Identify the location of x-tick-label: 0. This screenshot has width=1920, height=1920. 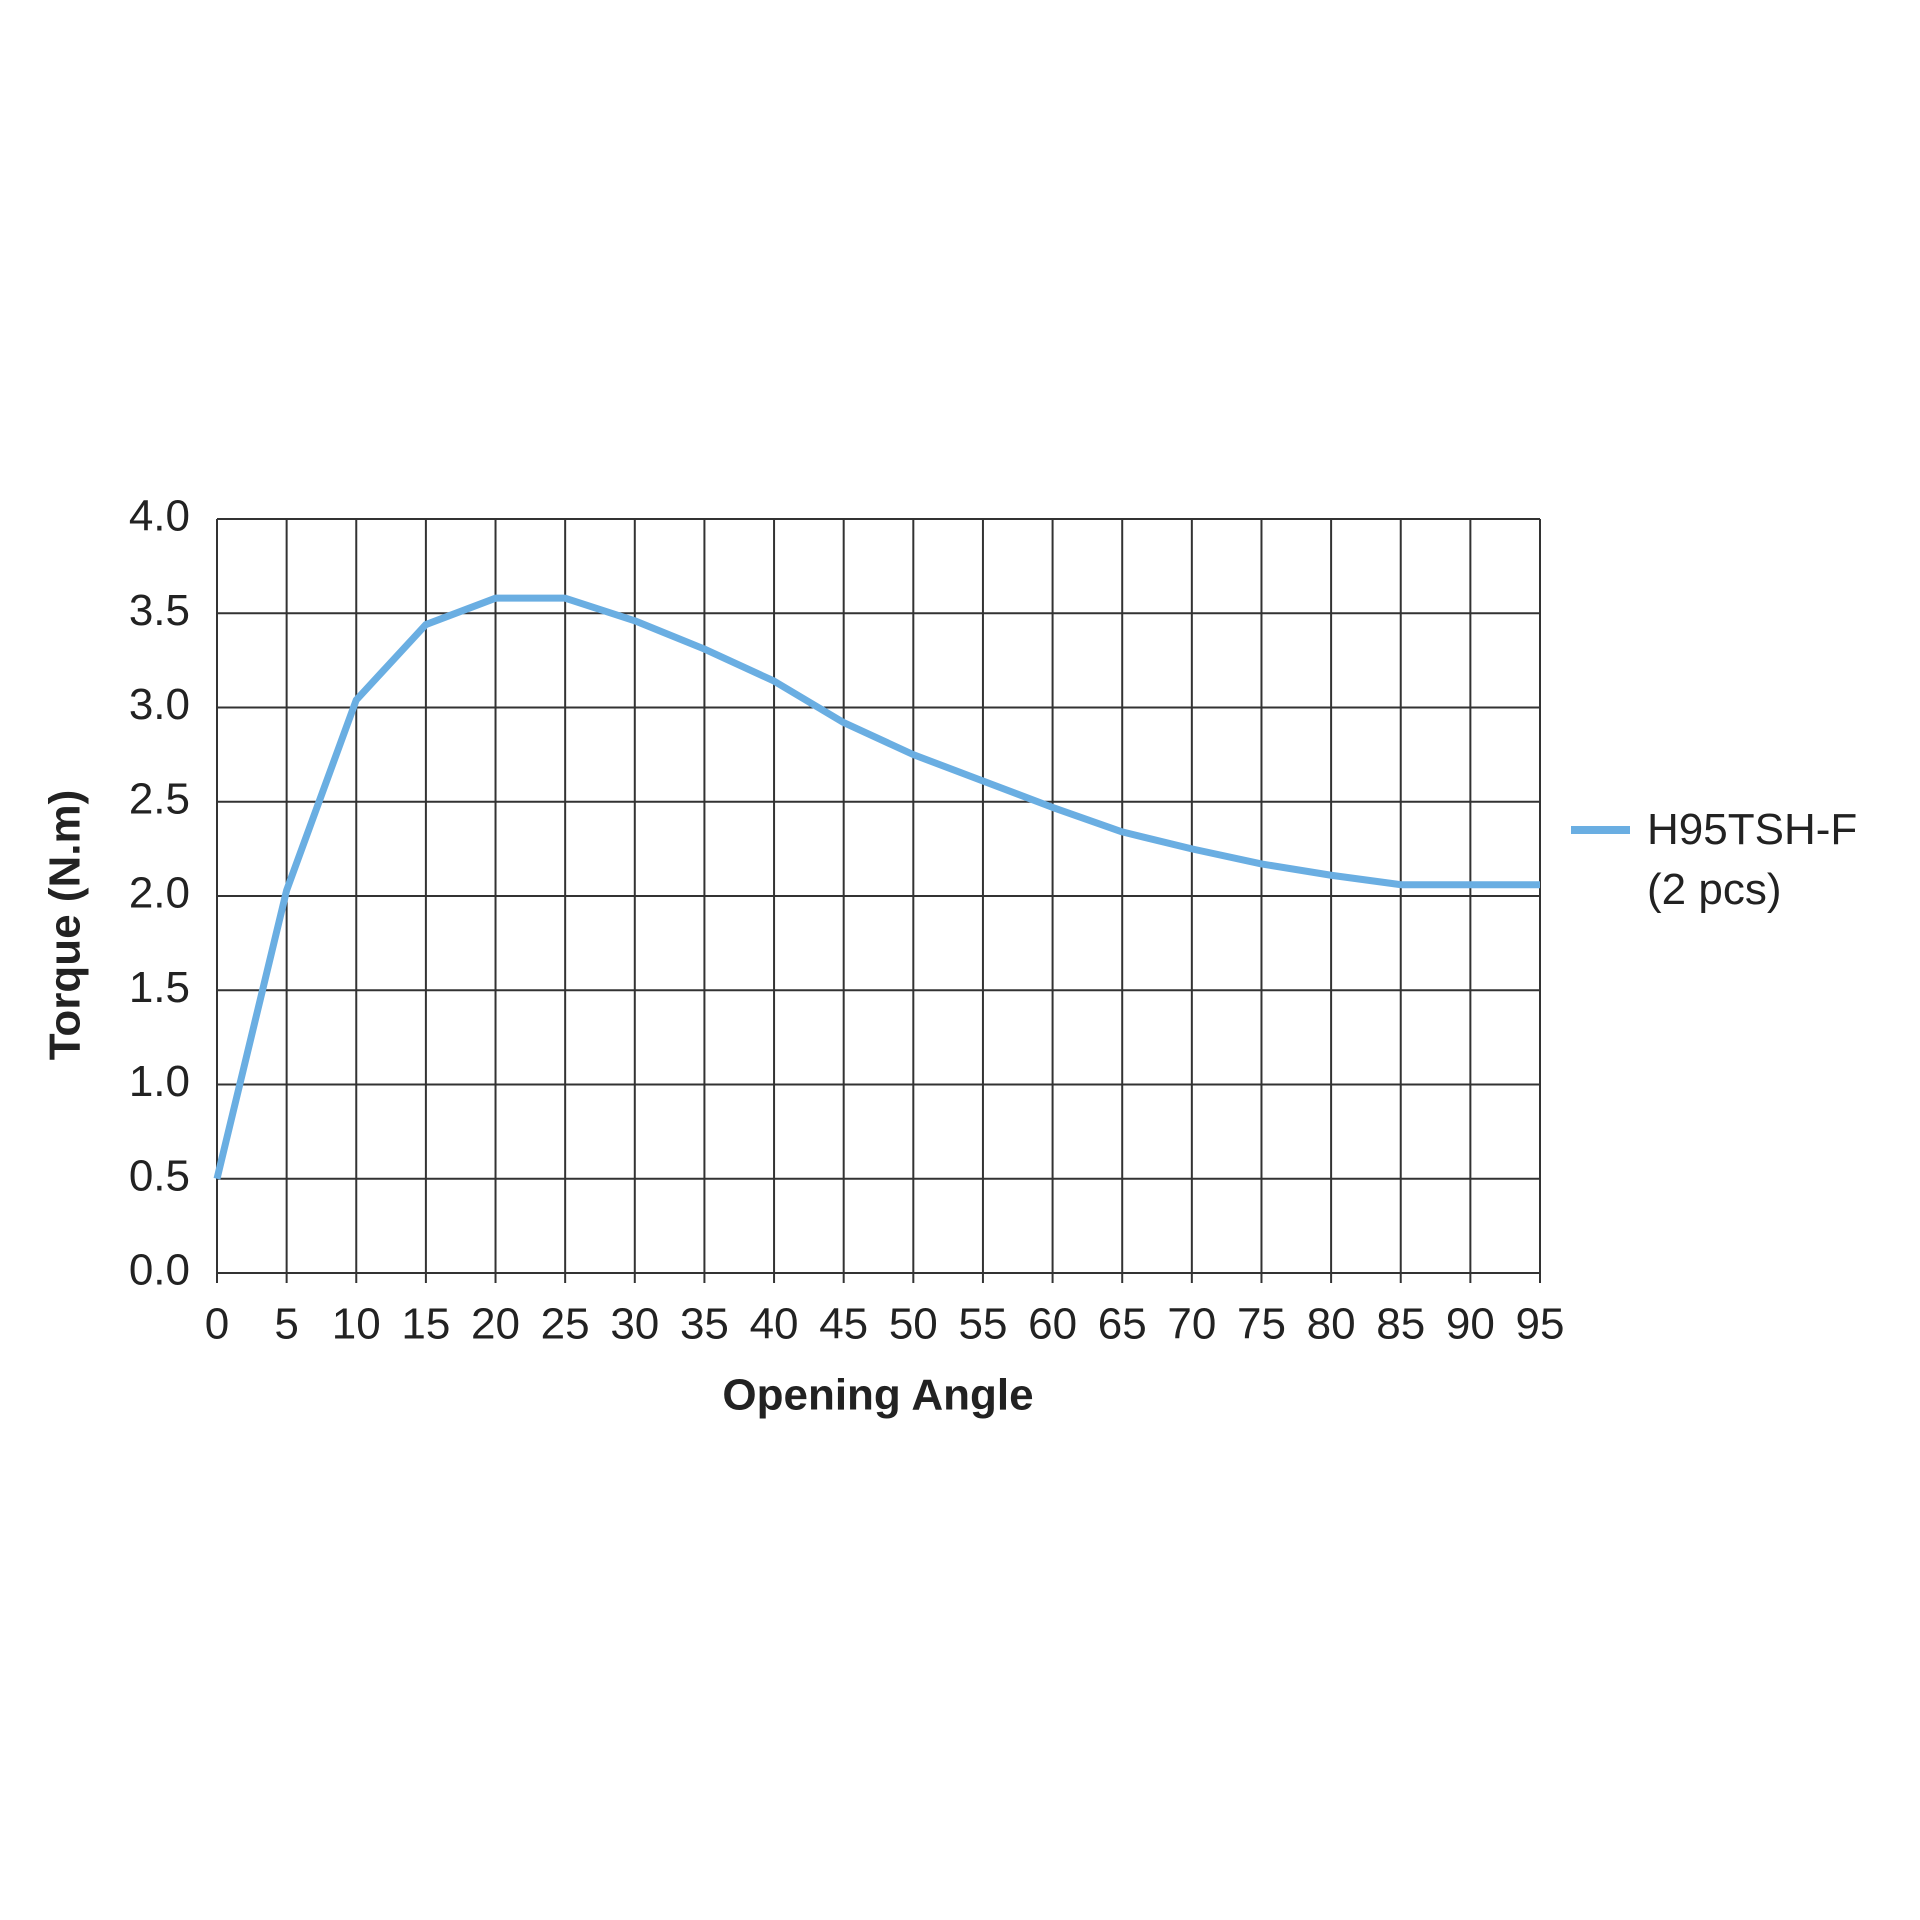
(217, 1324).